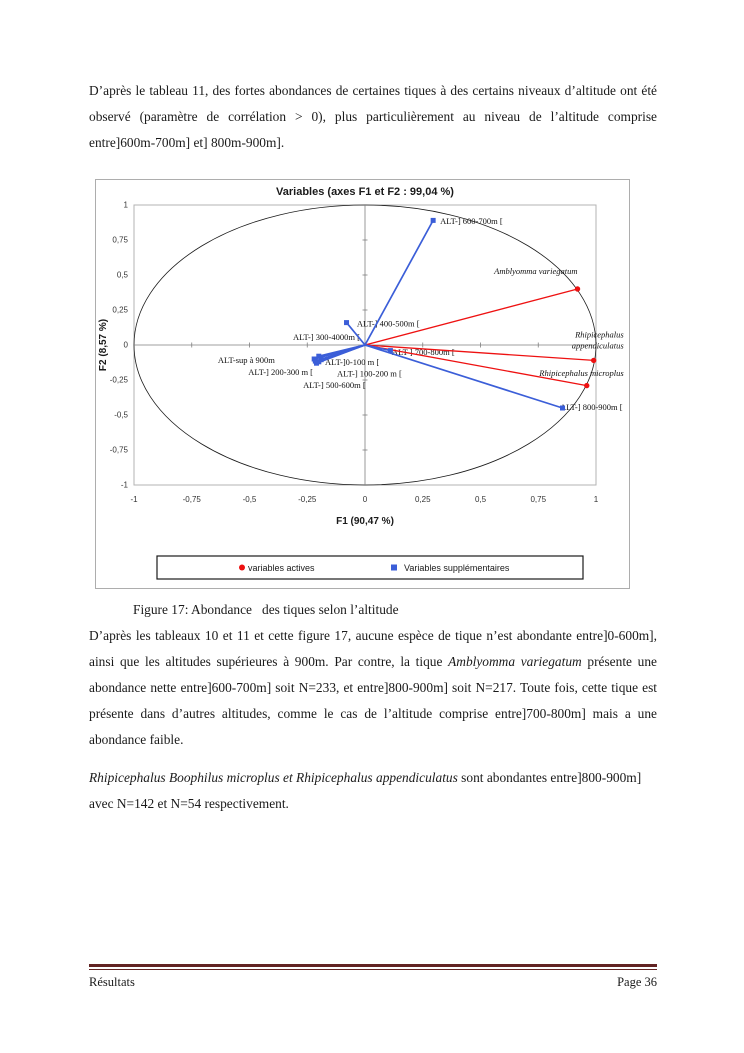 The width and height of the screenshot is (744, 1053). Describe the element at coordinates (637, 982) in the screenshot. I see `footer-page-number: Page 36` at that location.